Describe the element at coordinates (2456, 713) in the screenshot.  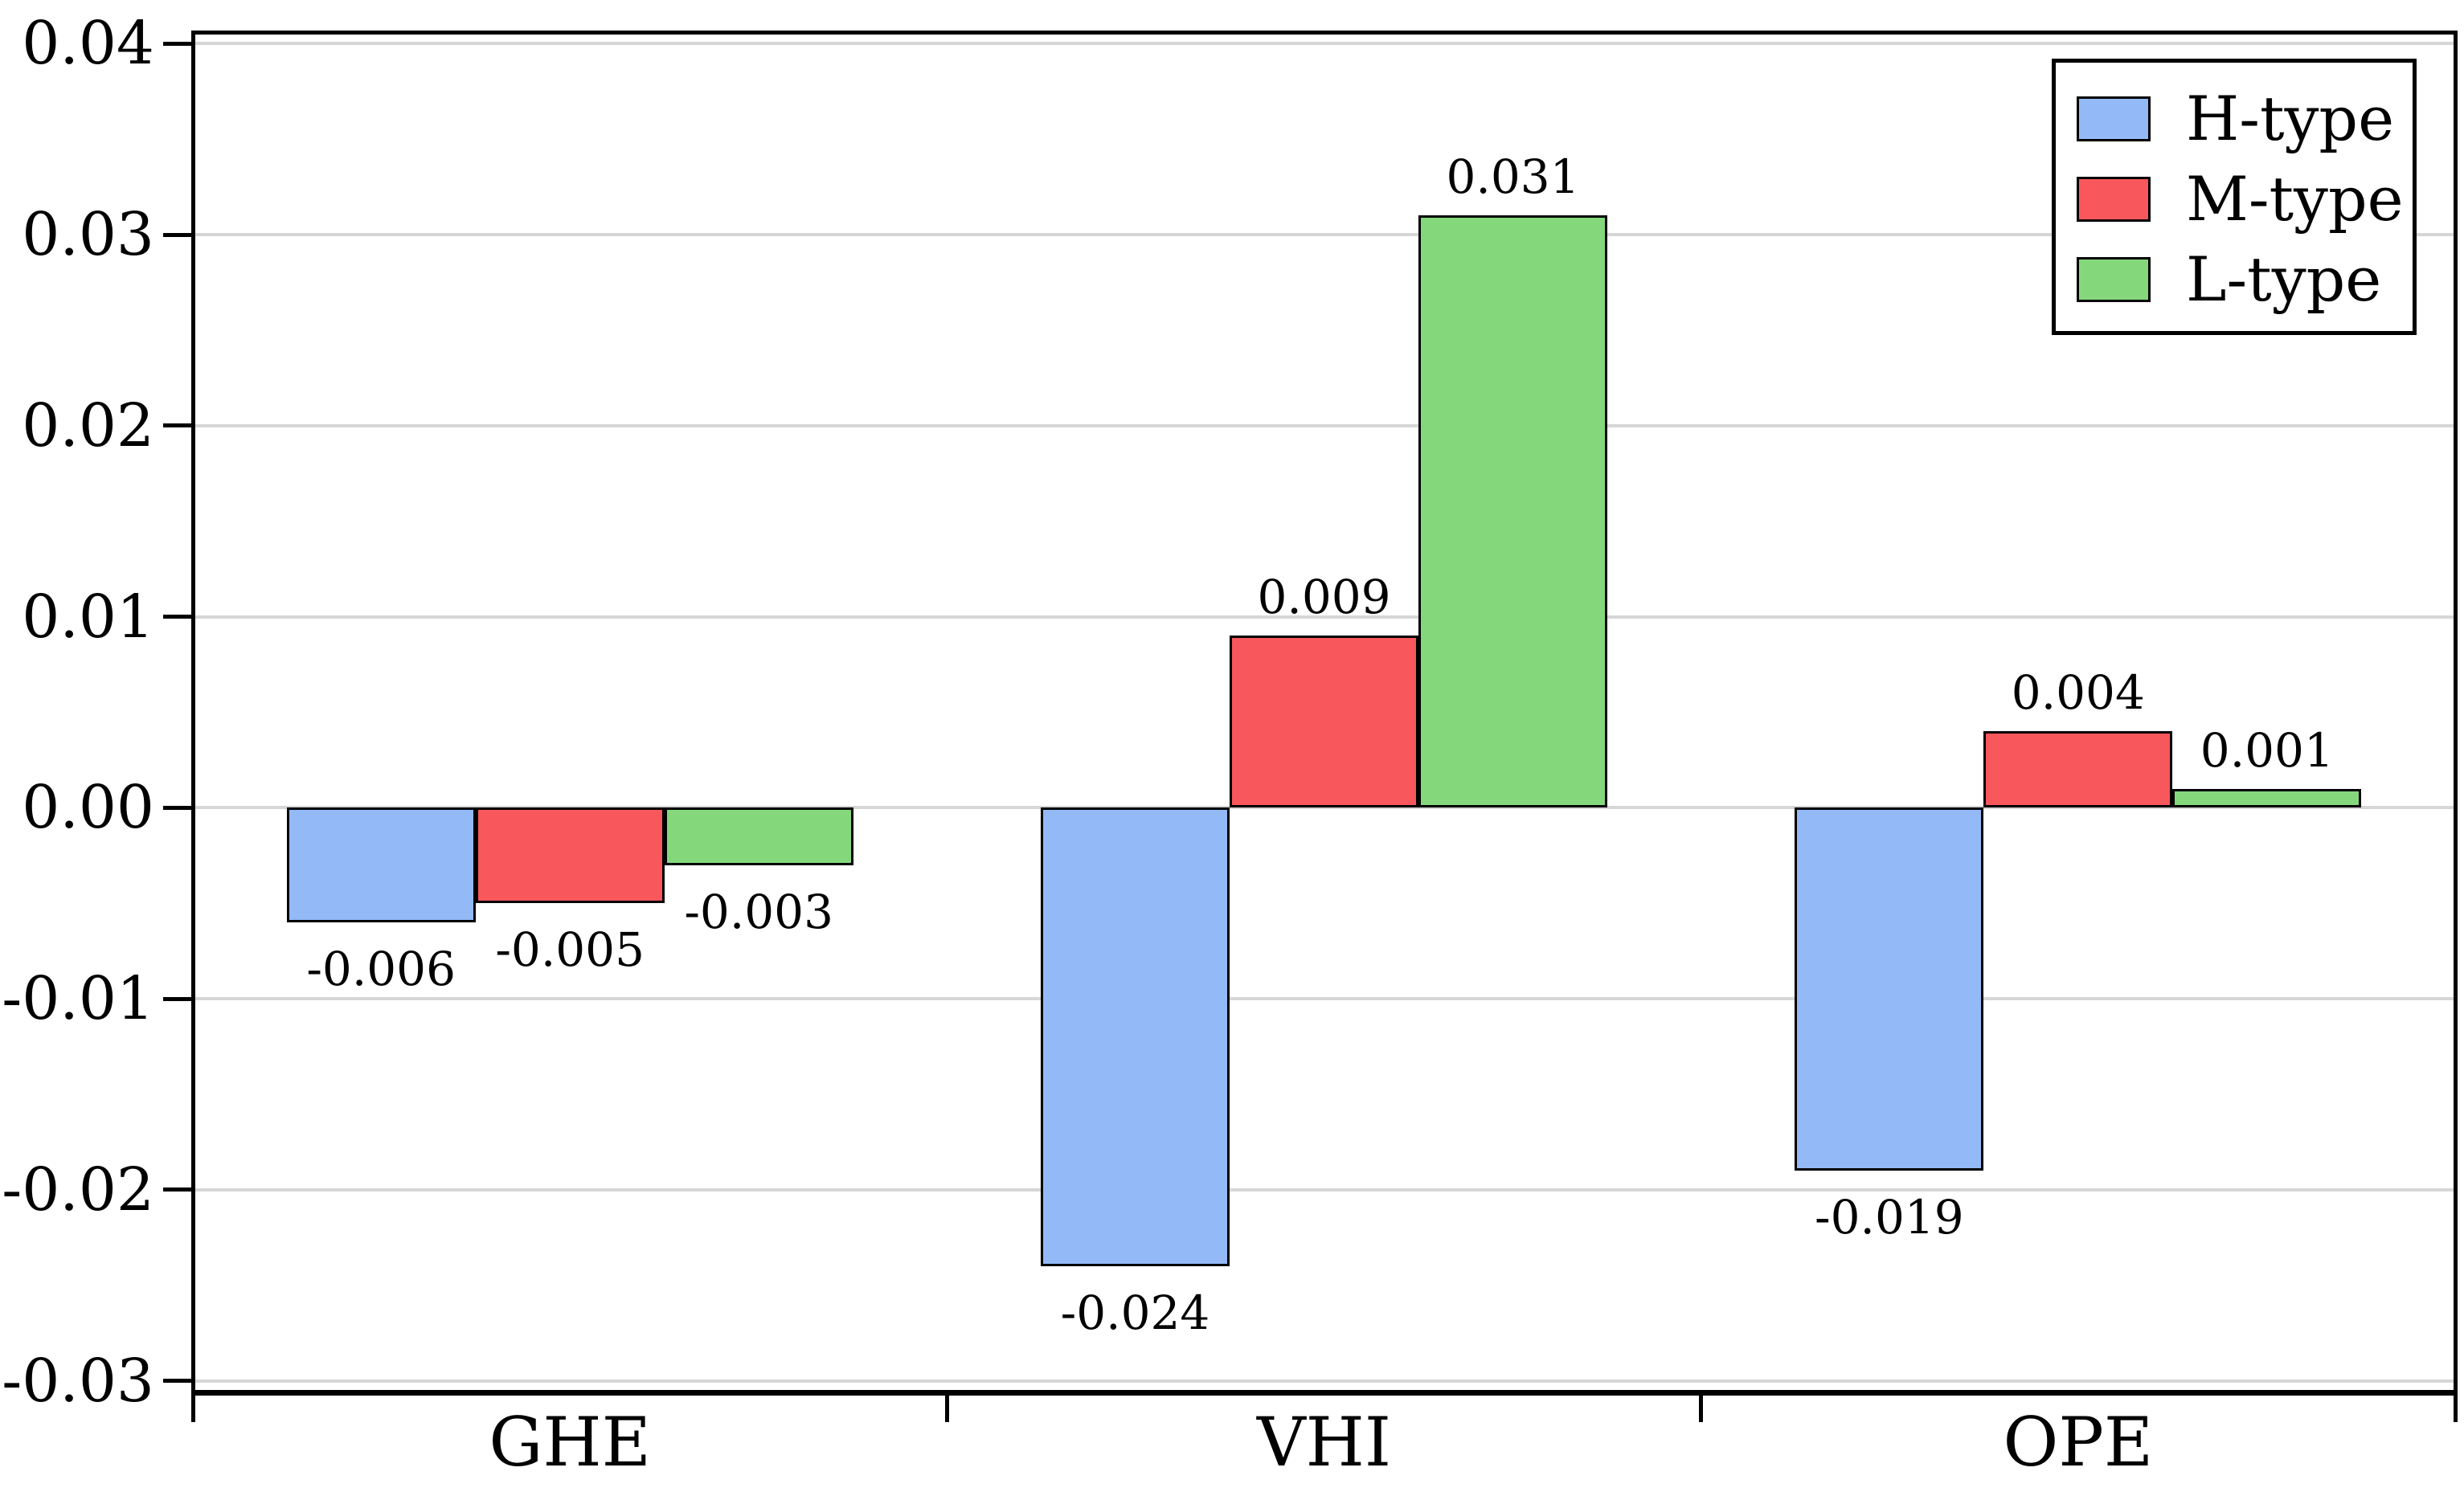
I see `axis-spine-right` at that location.